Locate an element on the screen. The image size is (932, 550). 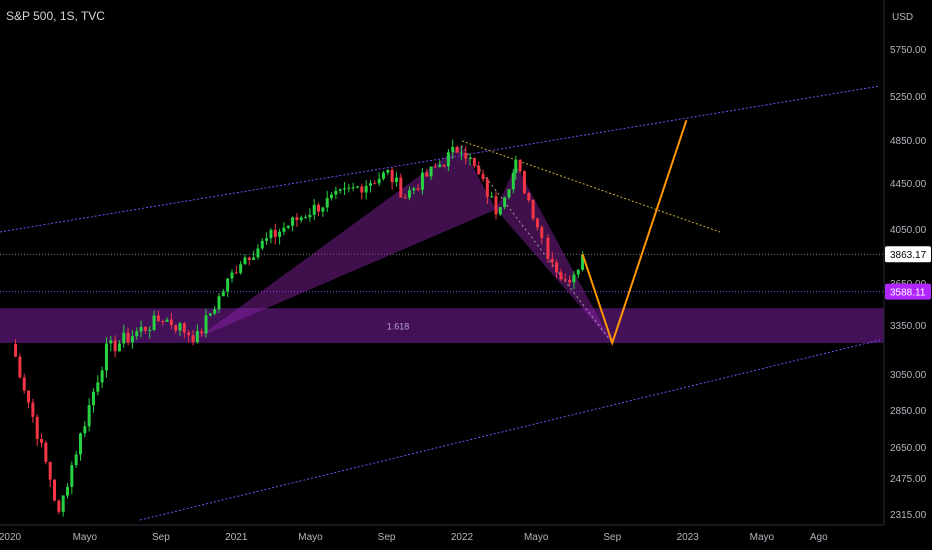
y-tick-label: 2850.00 is located at coordinates (908, 411).